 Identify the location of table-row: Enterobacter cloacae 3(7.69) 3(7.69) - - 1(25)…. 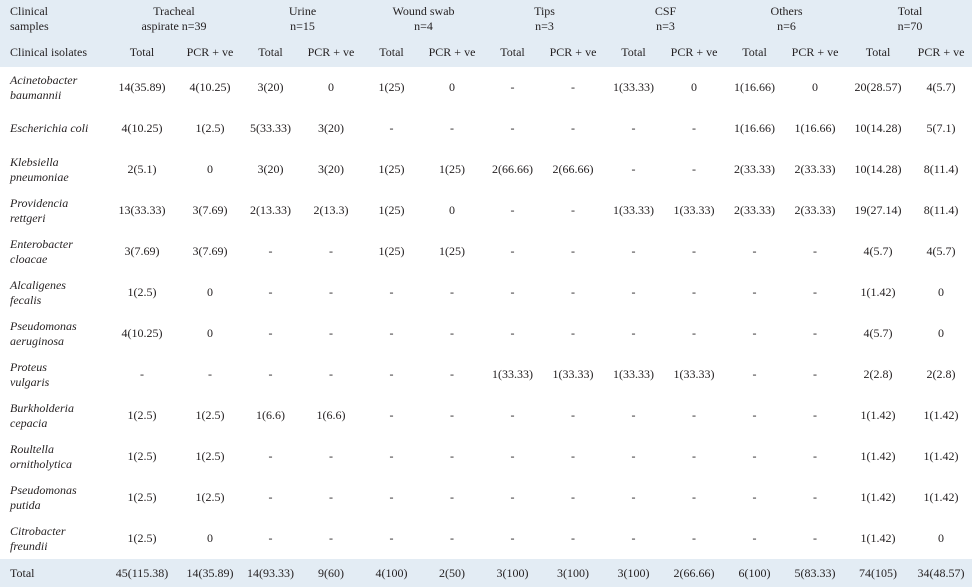
(486, 251).